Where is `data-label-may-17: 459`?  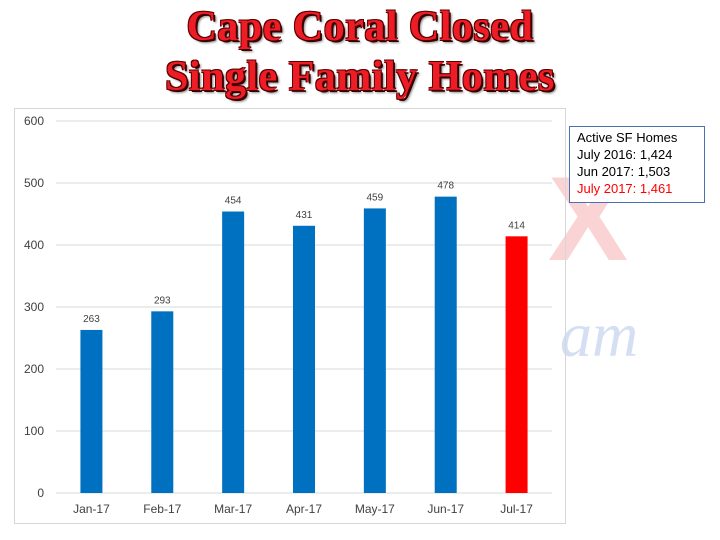
data-label-may-17: 459 is located at coordinates (375, 197).